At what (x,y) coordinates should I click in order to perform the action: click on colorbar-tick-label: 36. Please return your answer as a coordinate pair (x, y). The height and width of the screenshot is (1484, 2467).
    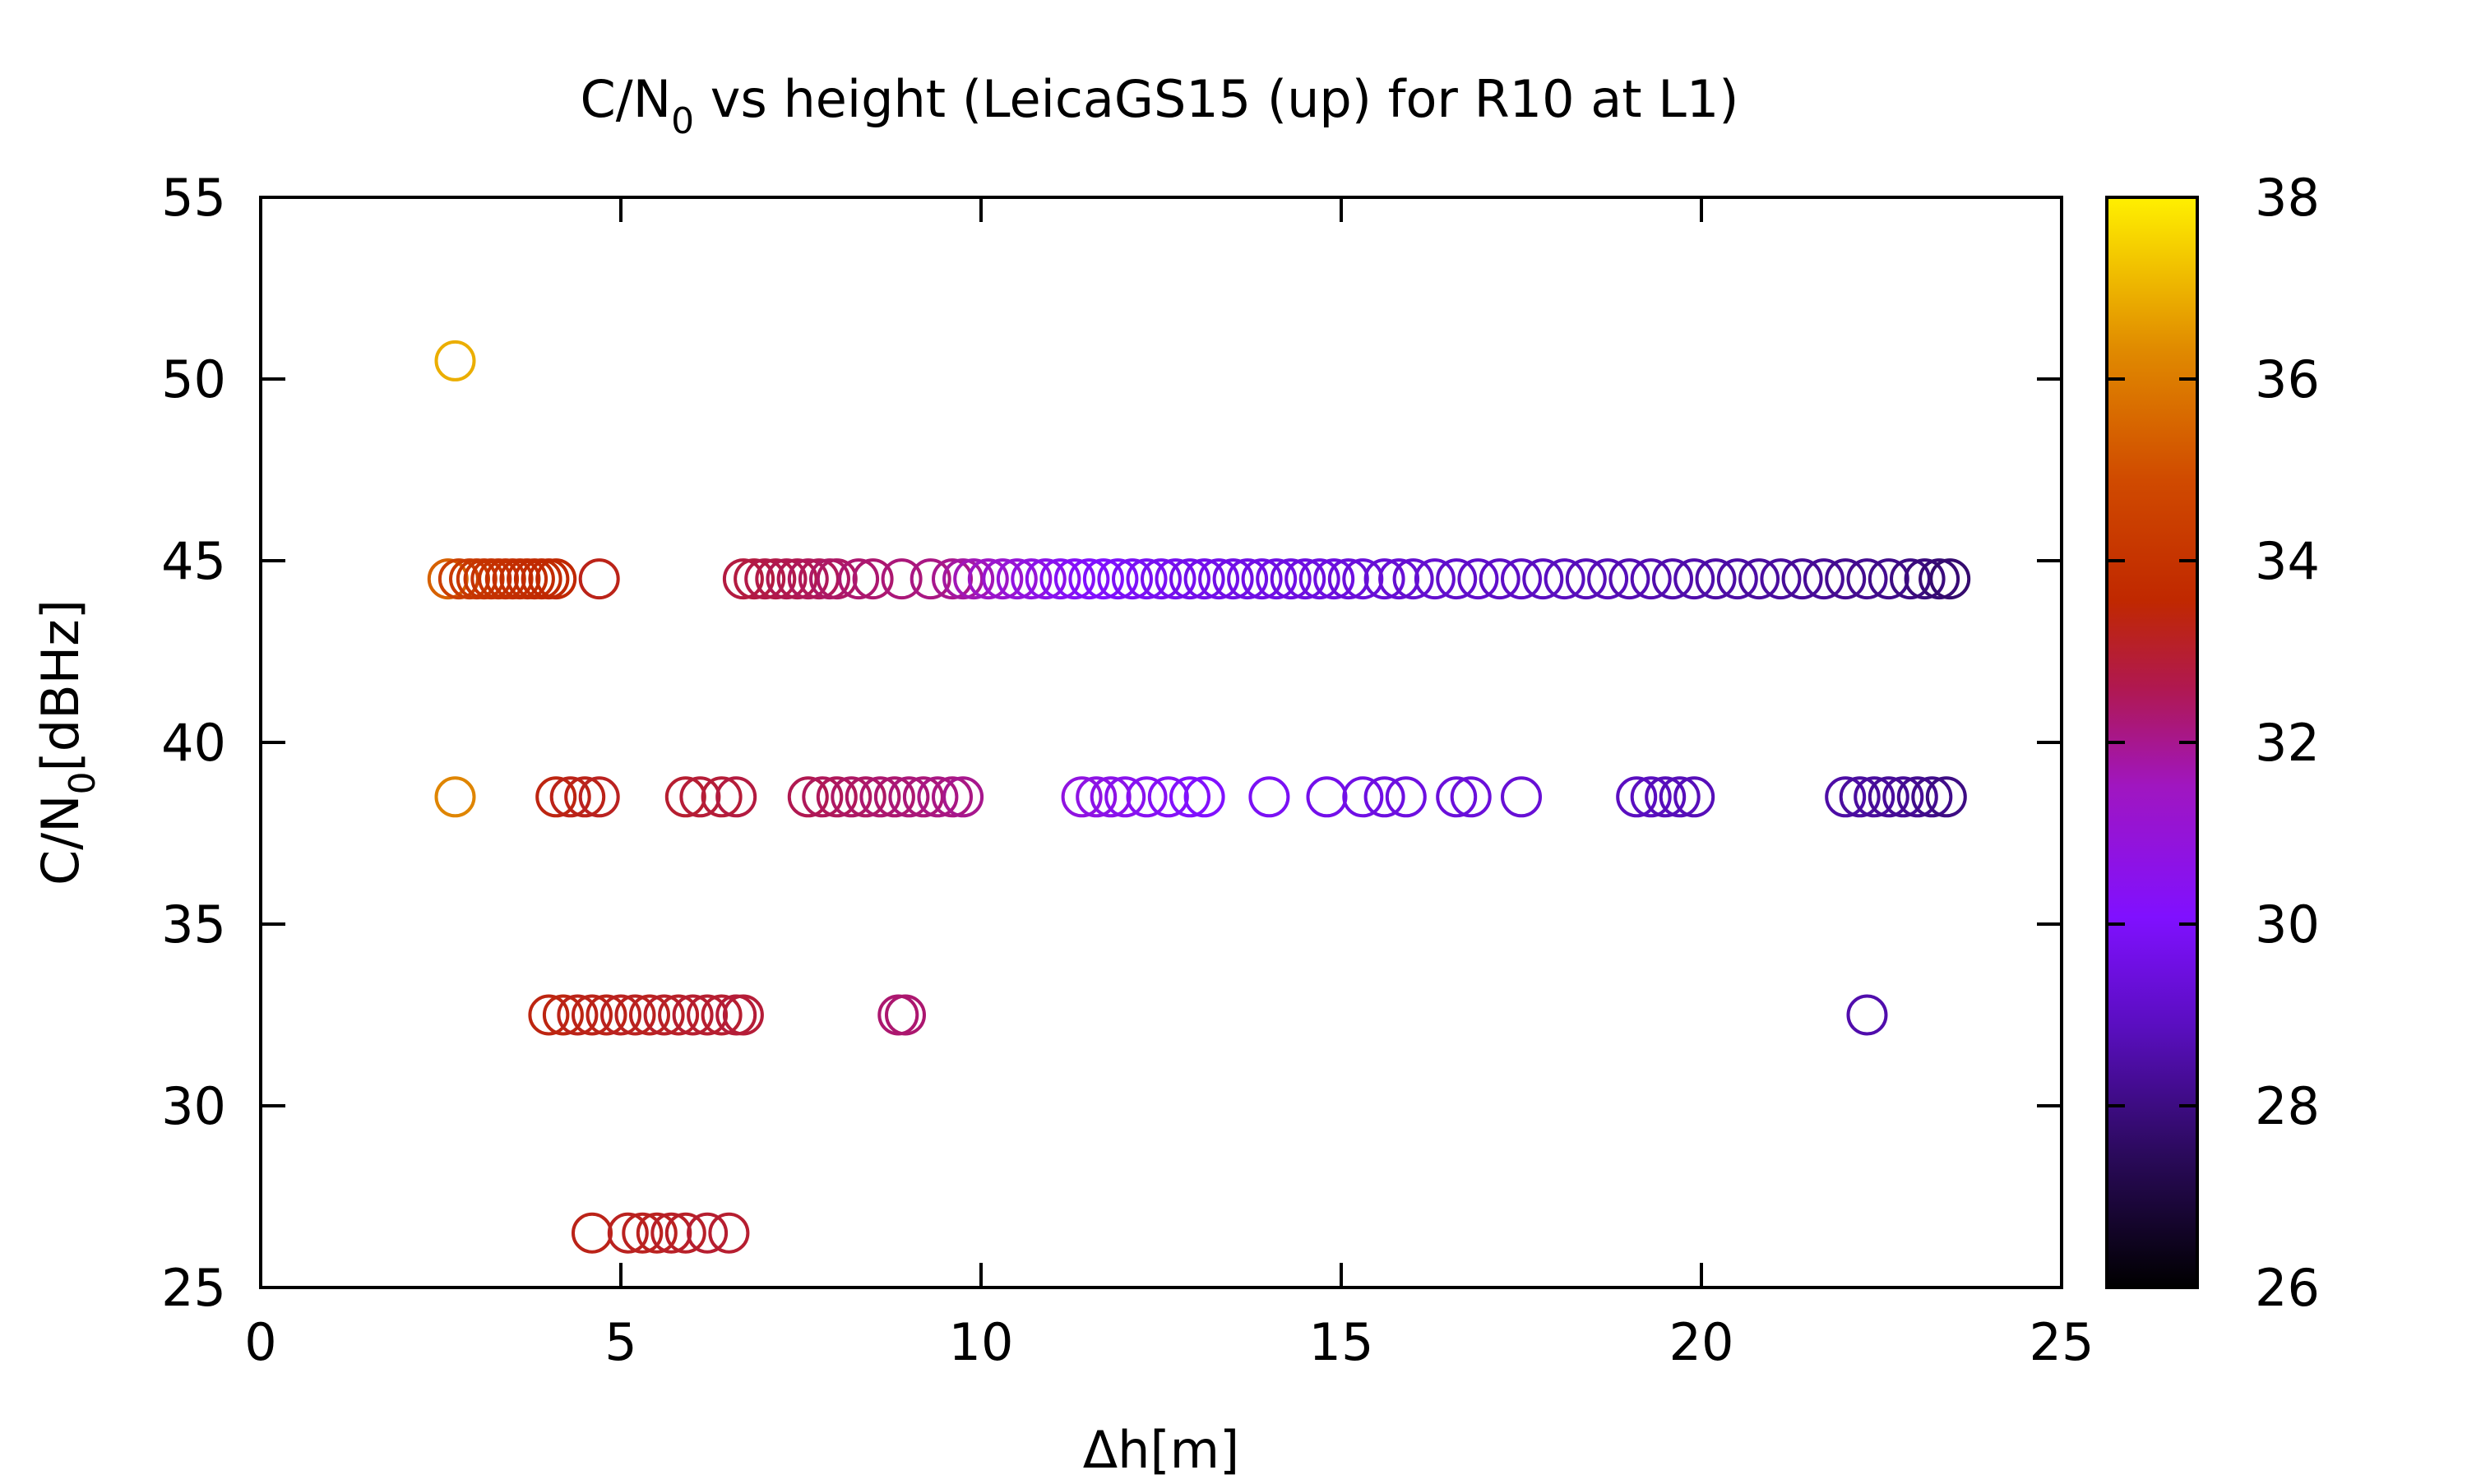
    Looking at the image, I should click on (2287, 379).